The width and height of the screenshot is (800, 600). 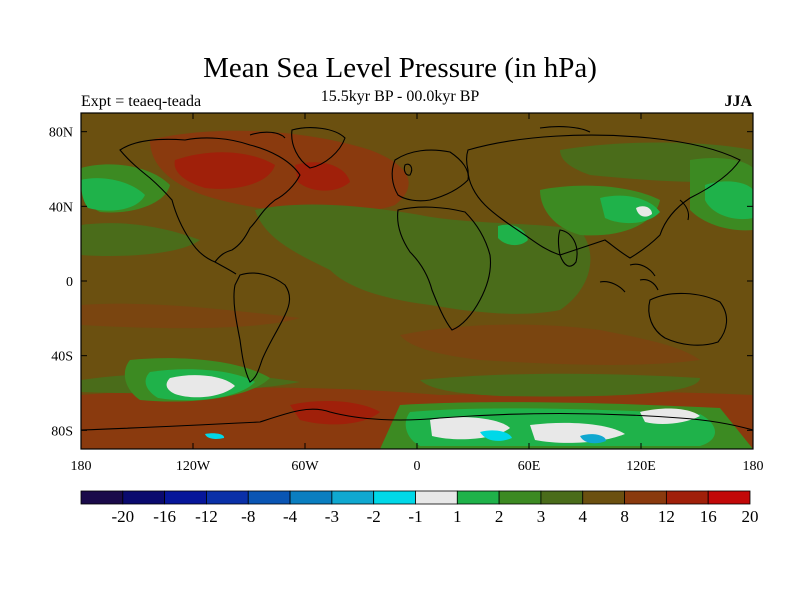 I want to click on field-region-labrador, so click(x=322, y=176).